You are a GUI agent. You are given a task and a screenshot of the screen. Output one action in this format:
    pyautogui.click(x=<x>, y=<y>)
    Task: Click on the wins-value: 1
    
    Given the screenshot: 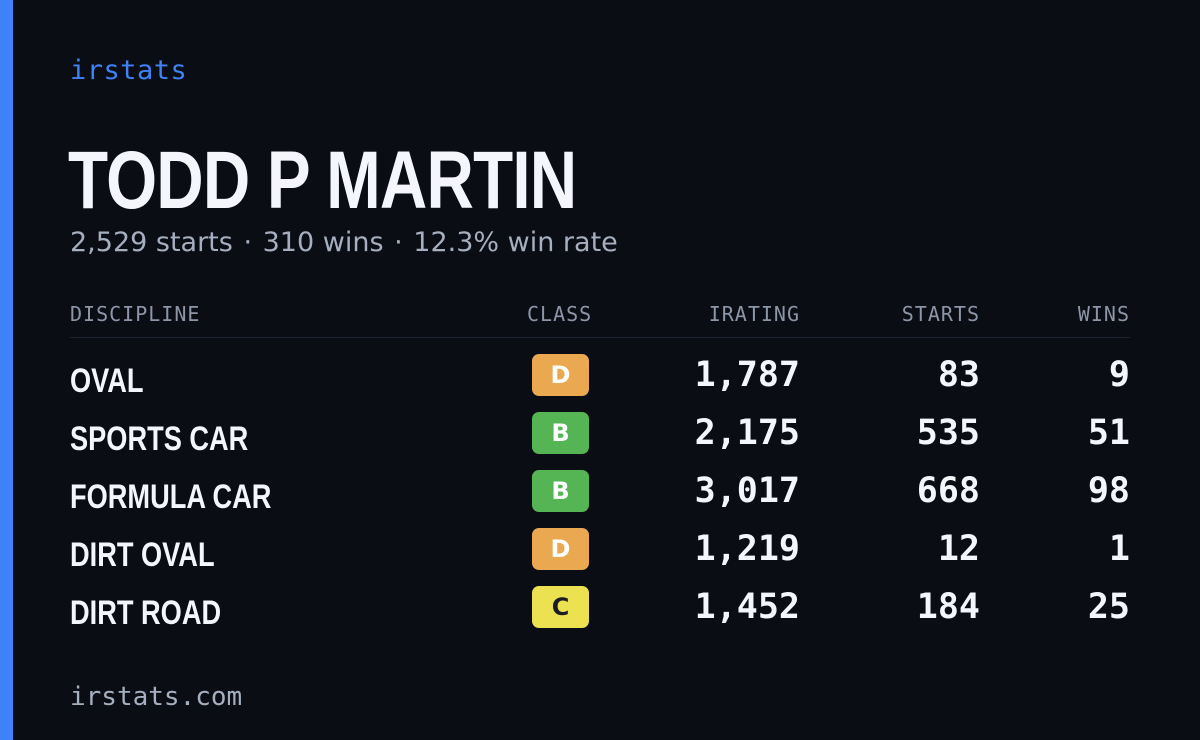 What is the action you would take?
    pyautogui.click(x=1119, y=549)
    